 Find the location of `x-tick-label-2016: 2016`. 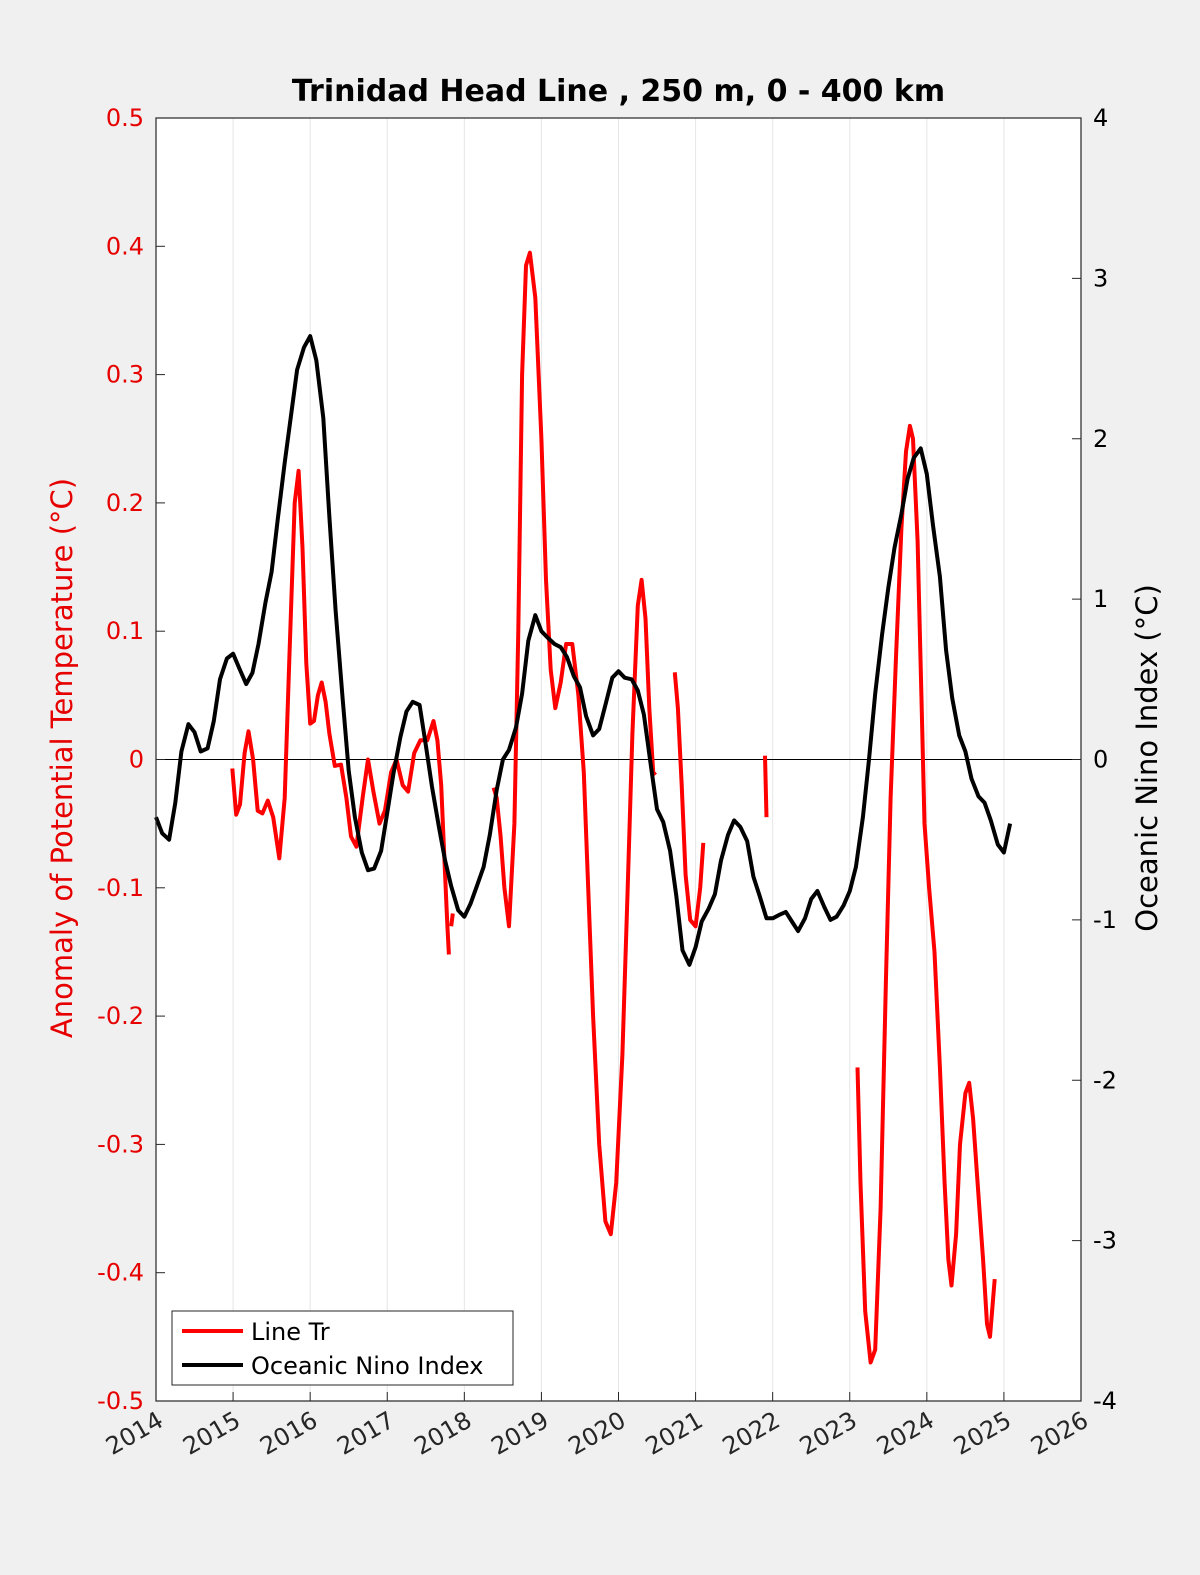

x-tick-label-2016: 2016 is located at coordinates (288, 1433).